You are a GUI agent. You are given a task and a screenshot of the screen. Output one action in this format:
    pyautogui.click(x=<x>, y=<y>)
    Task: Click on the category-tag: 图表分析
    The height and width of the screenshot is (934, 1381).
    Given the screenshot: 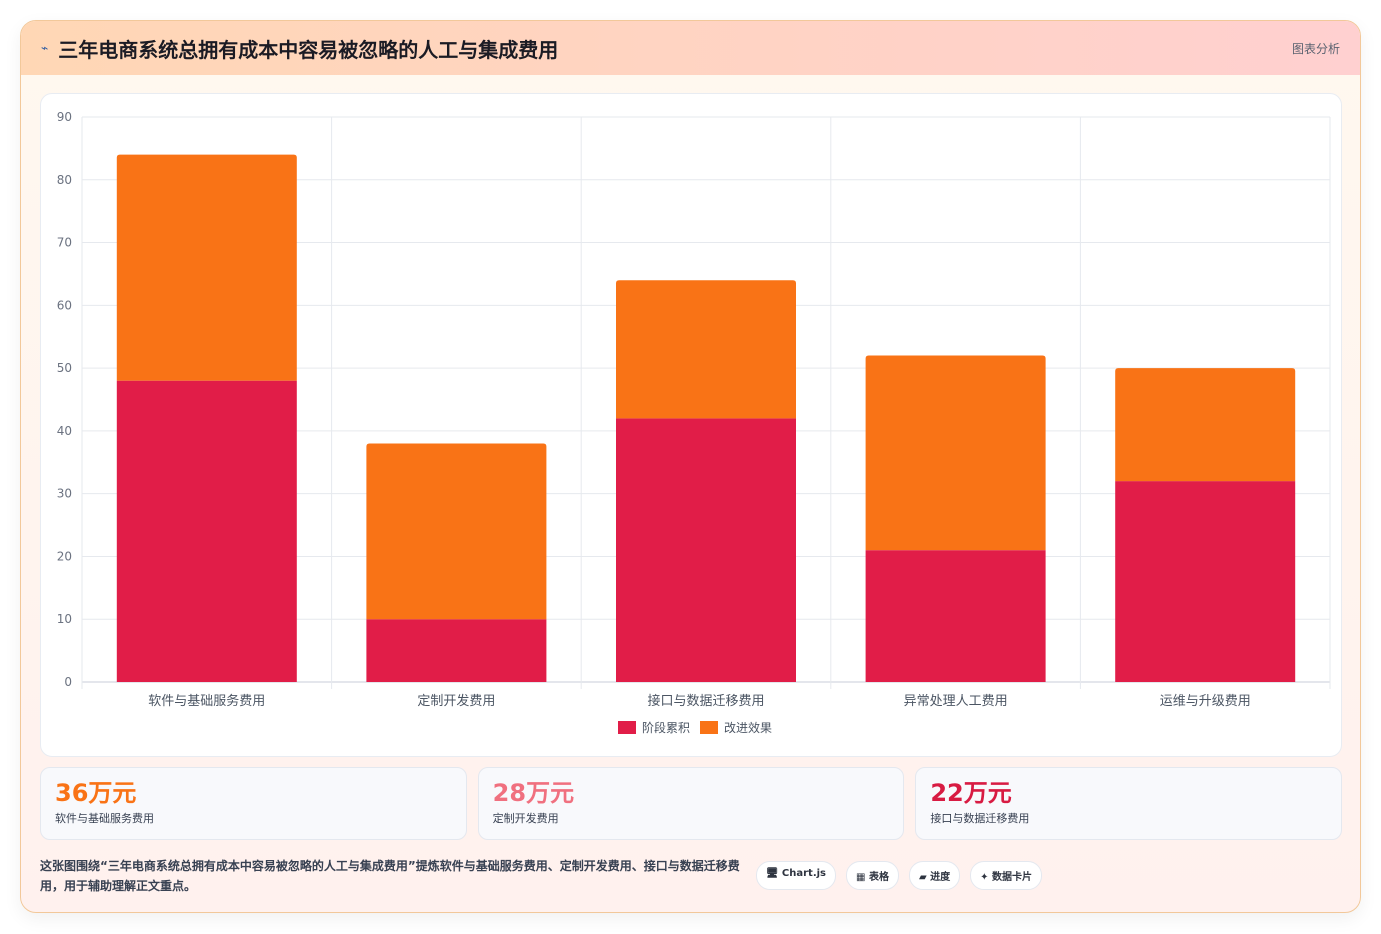 What is the action you would take?
    pyautogui.click(x=1315, y=48)
    